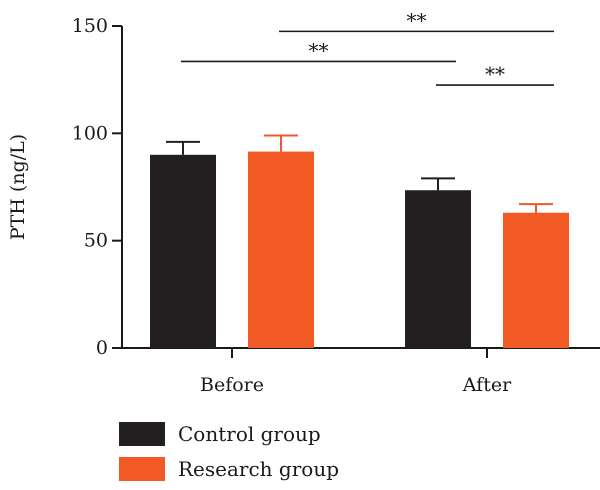 This screenshot has width=600, height=490. Describe the element at coordinates (367, 47) in the screenshot. I see `significance-brackets: ** ** **` at that location.